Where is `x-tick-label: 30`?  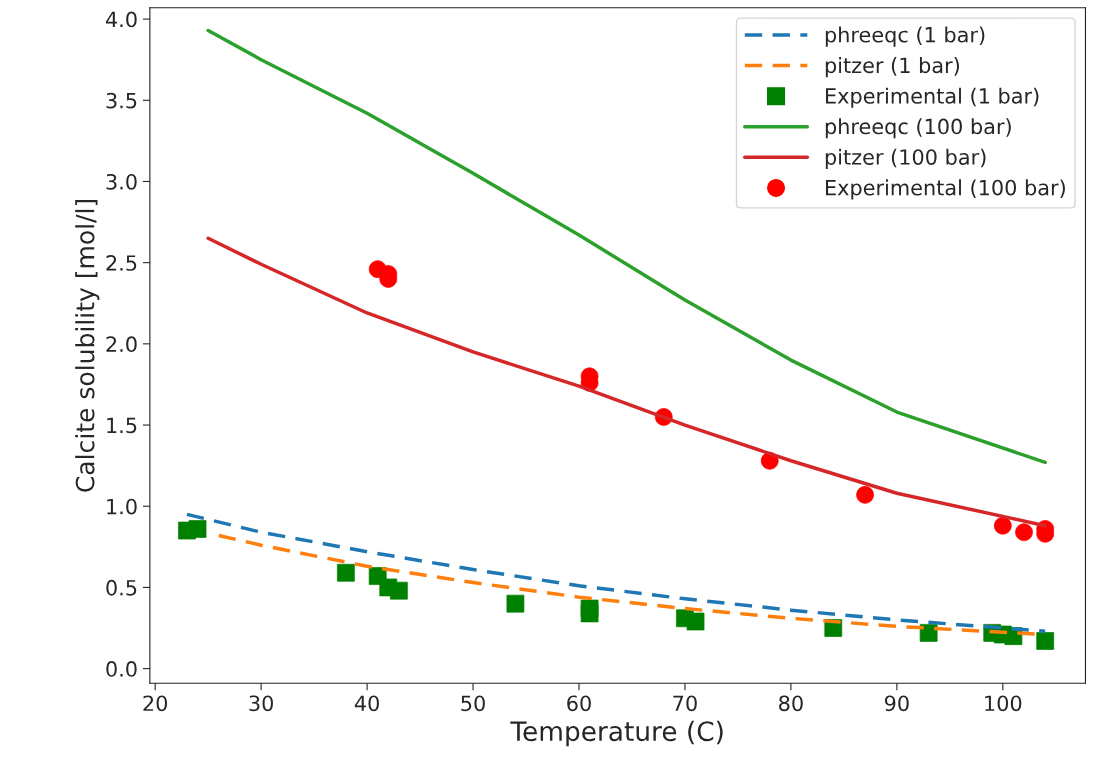
x-tick-label: 30 is located at coordinates (261, 703).